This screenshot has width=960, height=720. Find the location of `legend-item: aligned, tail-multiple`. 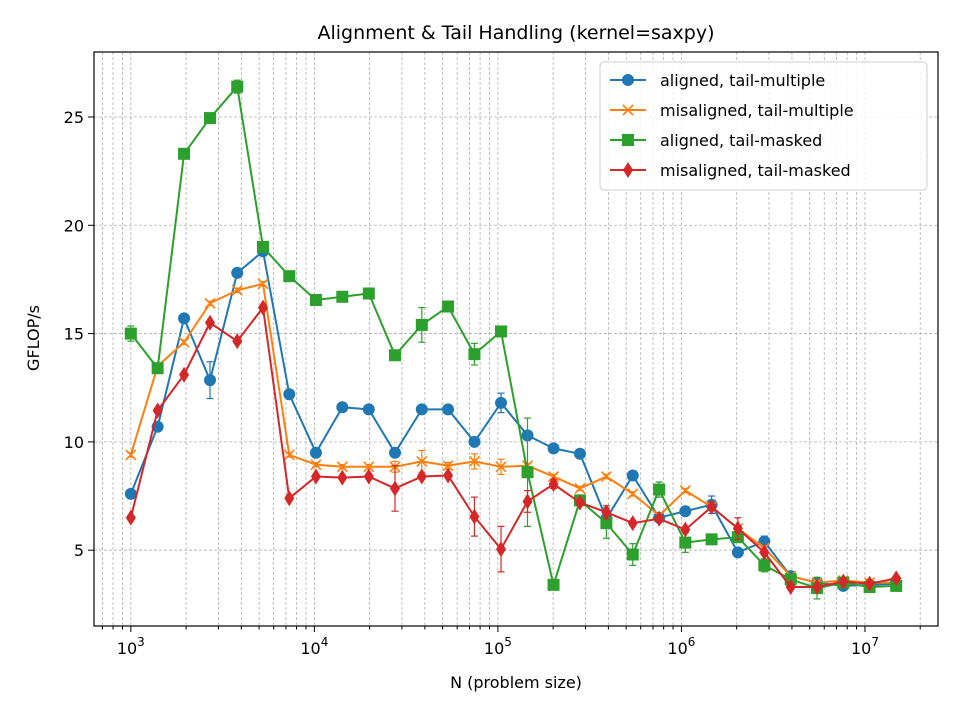

legend-item: aligned, tail-multiple is located at coordinates (717, 80).